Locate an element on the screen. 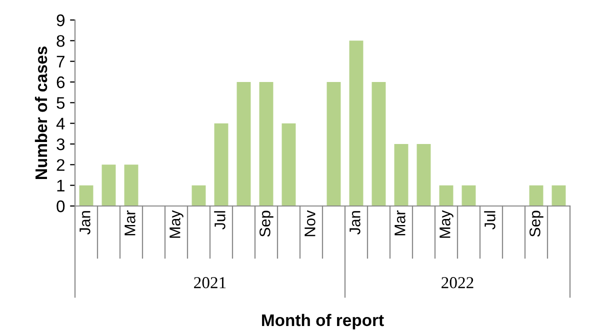  y-tick-label: 8 is located at coordinates (60, 41).